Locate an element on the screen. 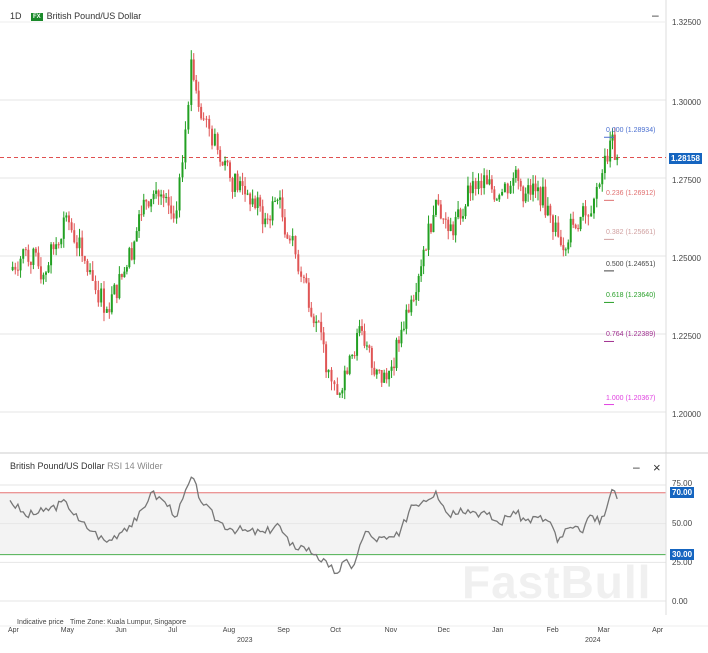 Image resolution: width=708 pixels, height=653 pixels. rsi-line is located at coordinates (313, 525).